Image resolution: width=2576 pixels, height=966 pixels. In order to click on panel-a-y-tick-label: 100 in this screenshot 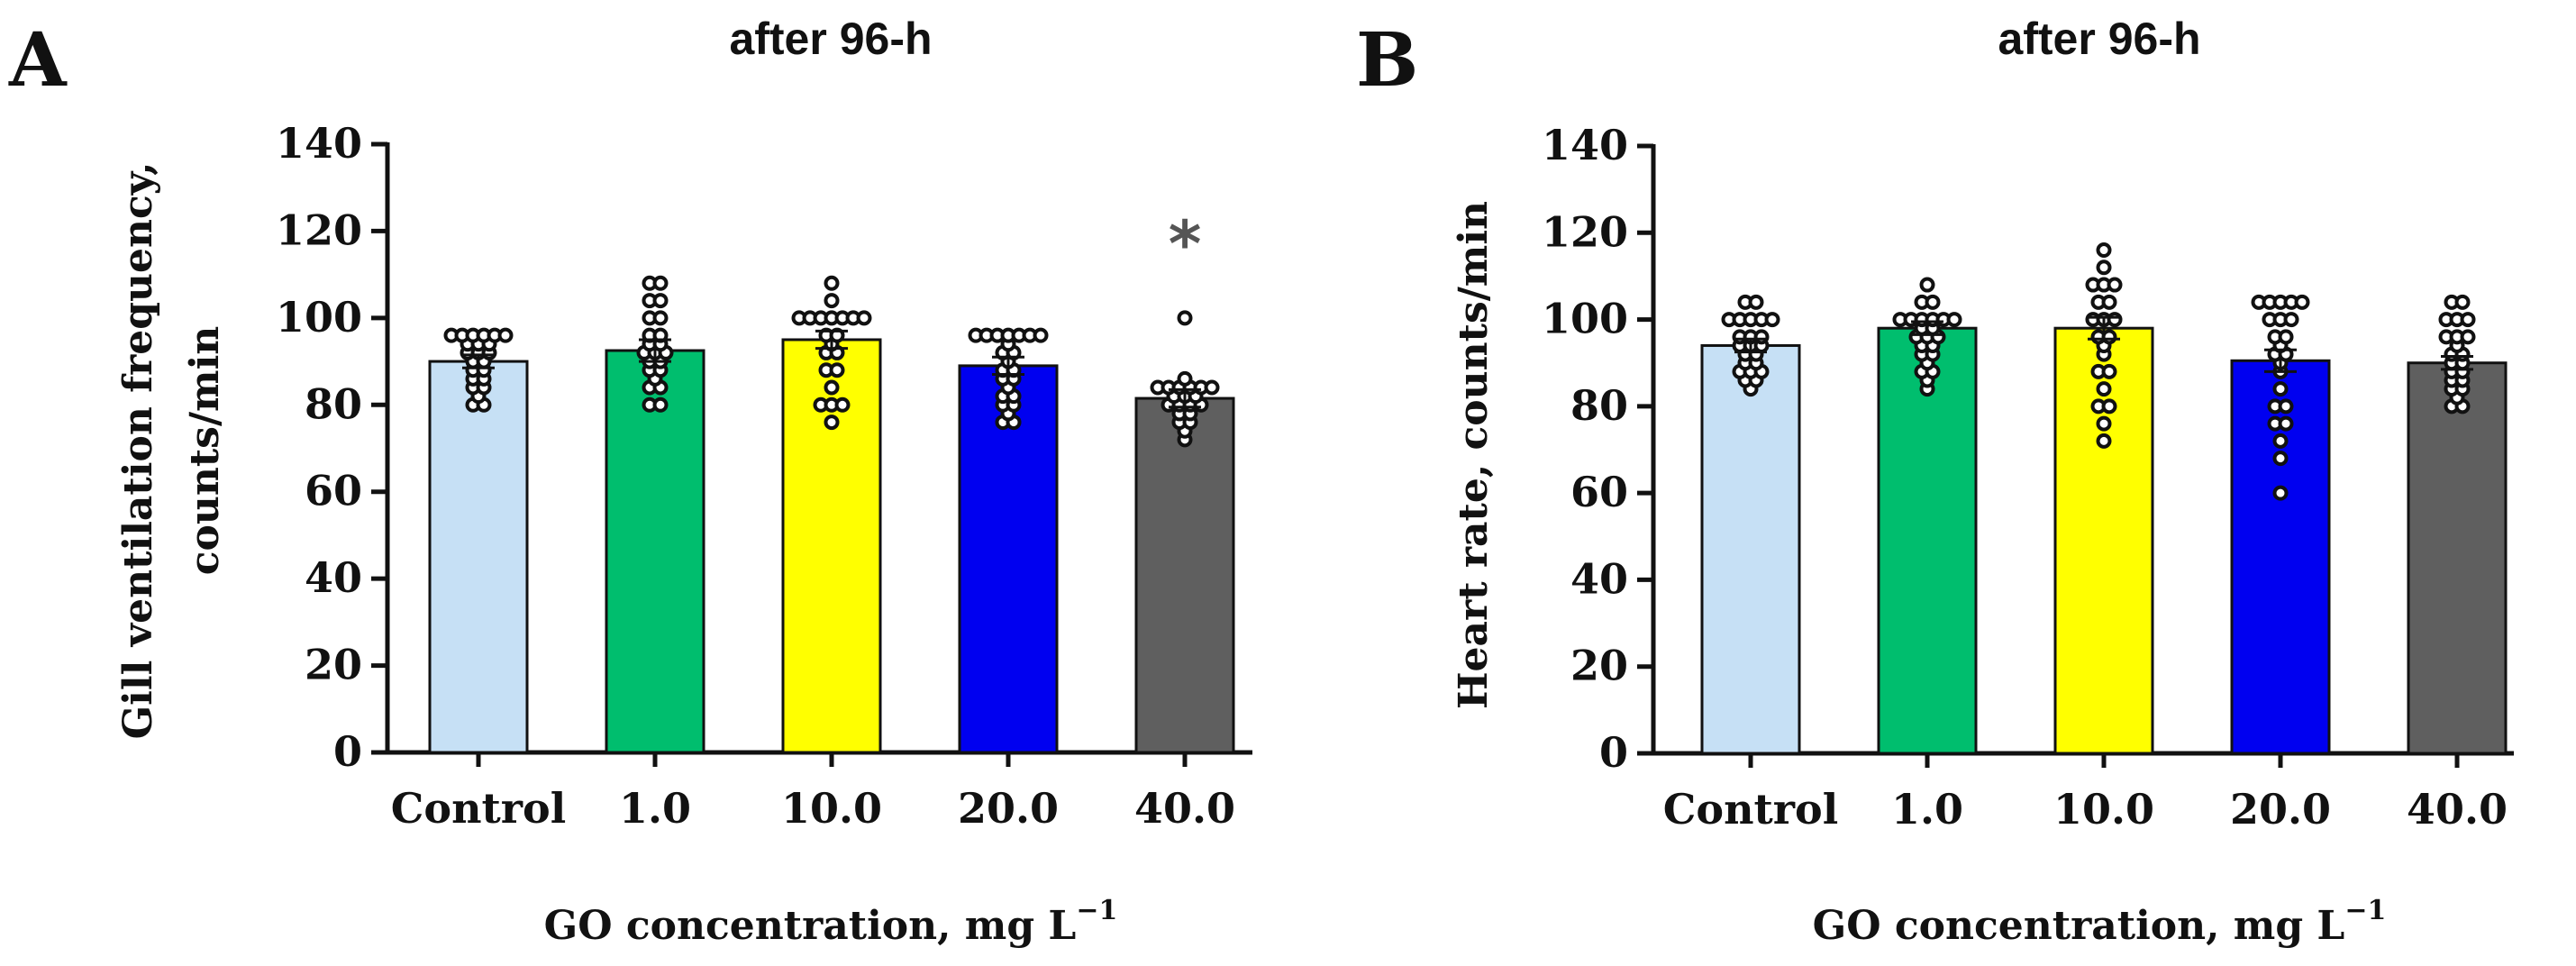, I will do `click(319, 317)`.